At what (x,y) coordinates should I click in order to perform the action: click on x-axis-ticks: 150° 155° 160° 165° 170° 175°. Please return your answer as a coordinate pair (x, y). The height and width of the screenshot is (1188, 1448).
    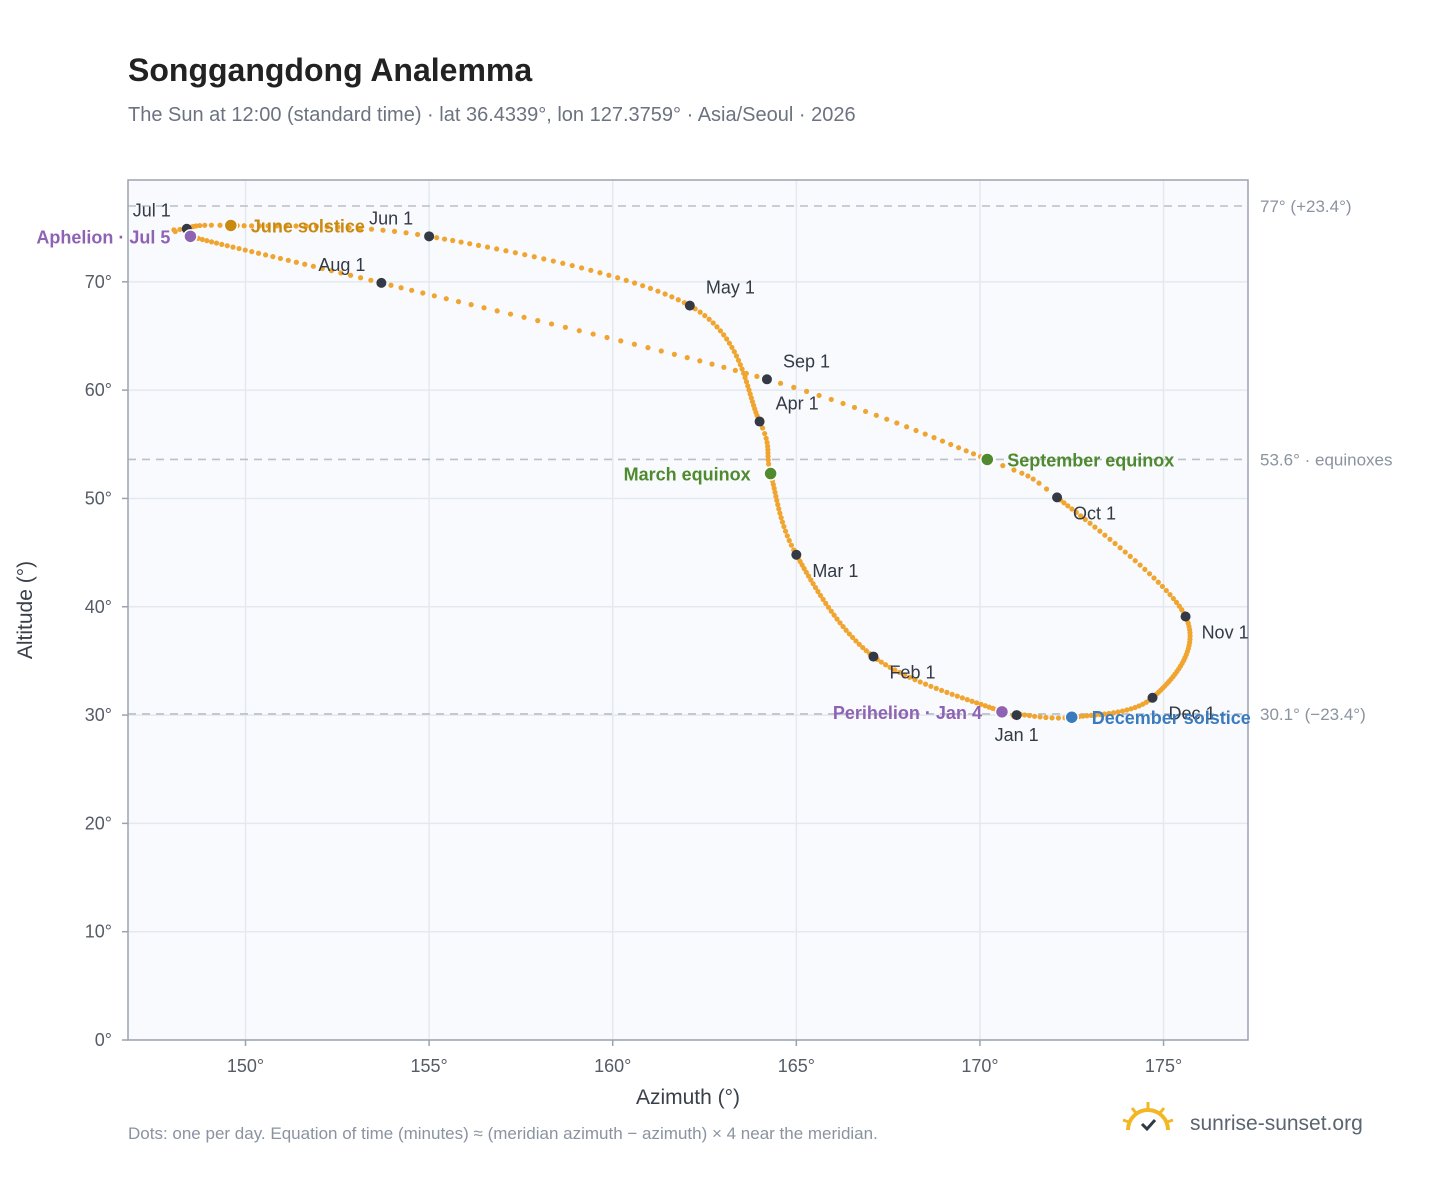
    Looking at the image, I should click on (704, 1058).